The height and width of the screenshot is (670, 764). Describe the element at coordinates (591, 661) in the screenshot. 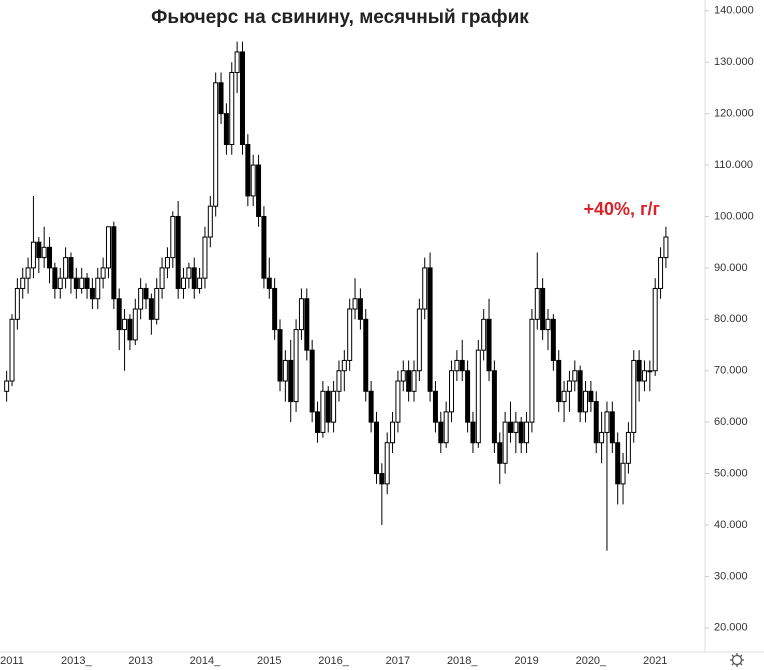

I see `x-tick-label: 2020_` at that location.